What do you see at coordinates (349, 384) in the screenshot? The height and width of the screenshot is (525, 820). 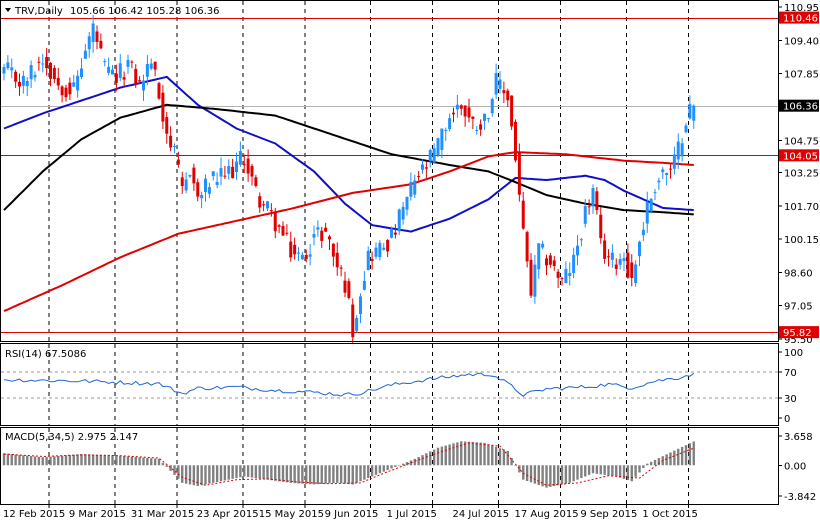 I see `rsi-line` at bounding box center [349, 384].